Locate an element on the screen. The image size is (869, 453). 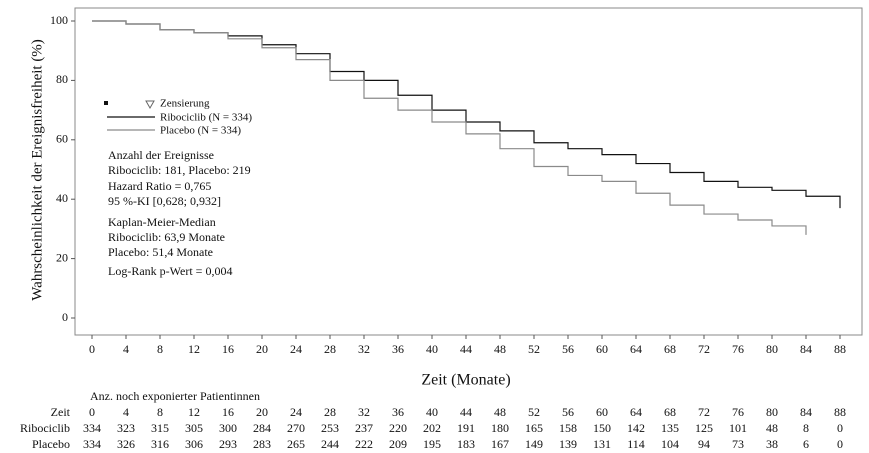
risk-count: 131 is located at coordinates (602, 444).